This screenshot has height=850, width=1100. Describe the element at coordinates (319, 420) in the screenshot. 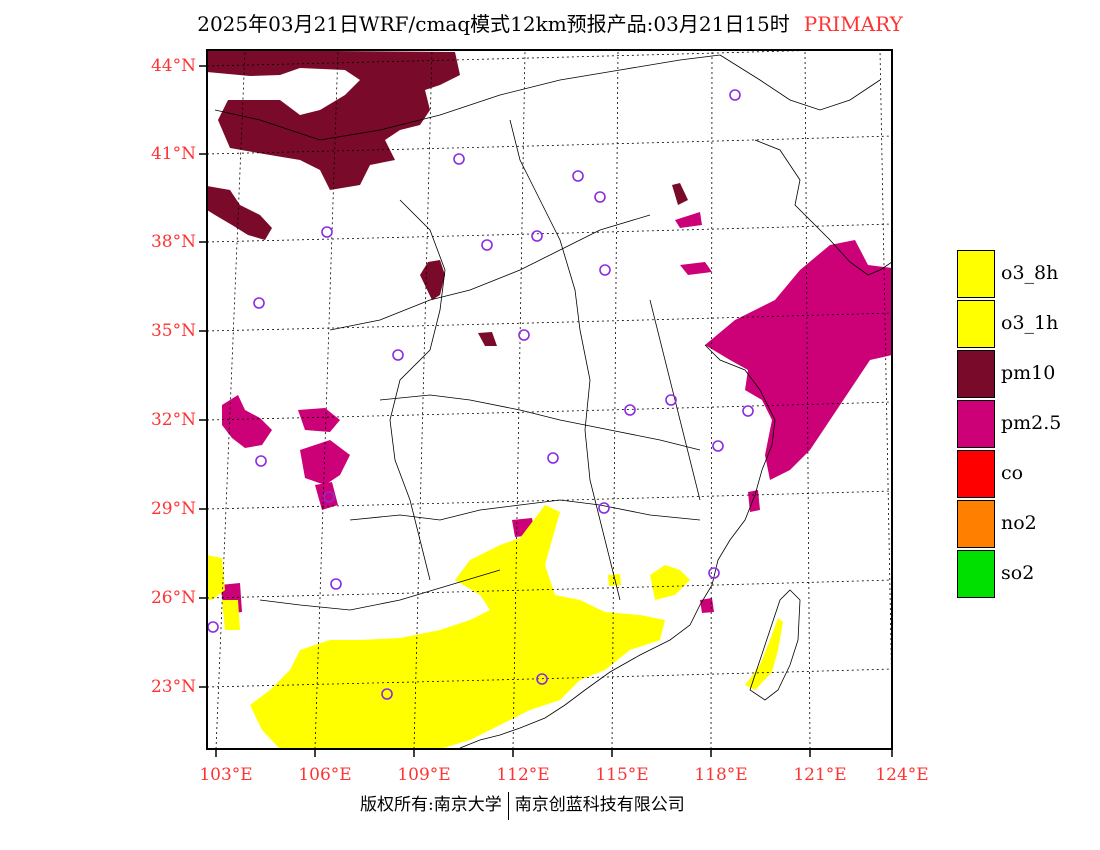

I see `pm25-region-chongqing-north` at that location.